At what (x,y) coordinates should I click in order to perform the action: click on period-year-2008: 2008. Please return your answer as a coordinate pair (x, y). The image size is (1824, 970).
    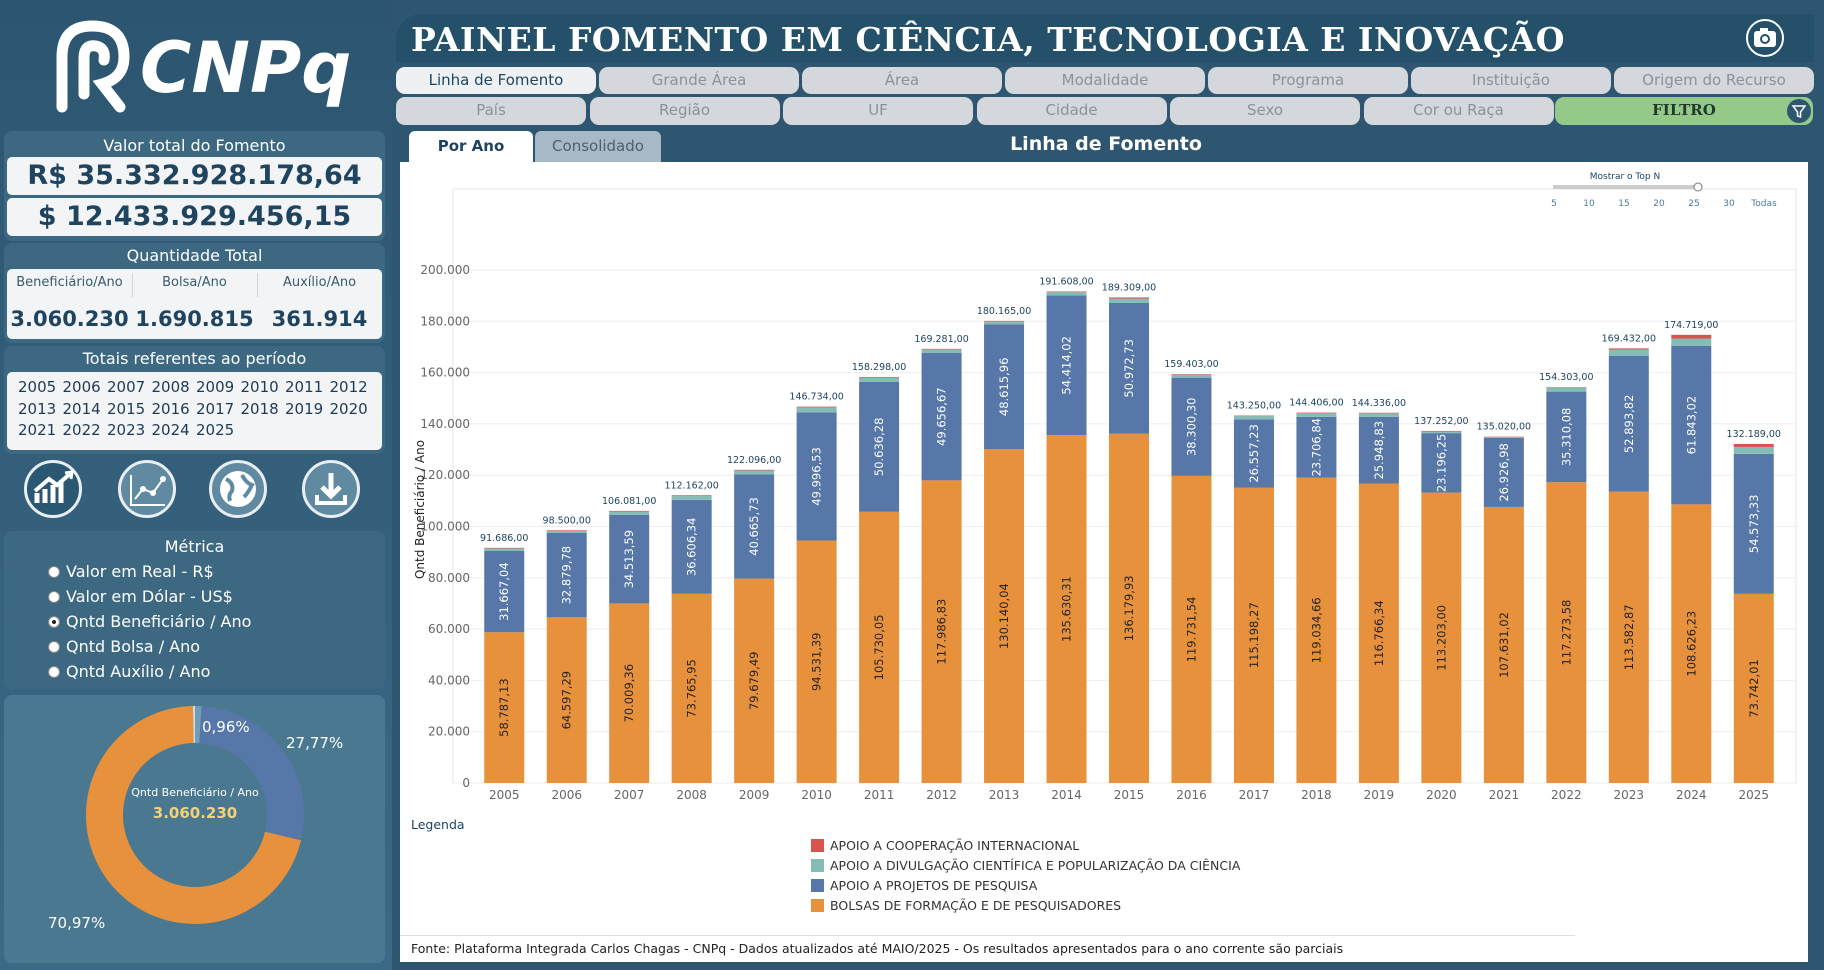
    Looking at the image, I should click on (170, 387).